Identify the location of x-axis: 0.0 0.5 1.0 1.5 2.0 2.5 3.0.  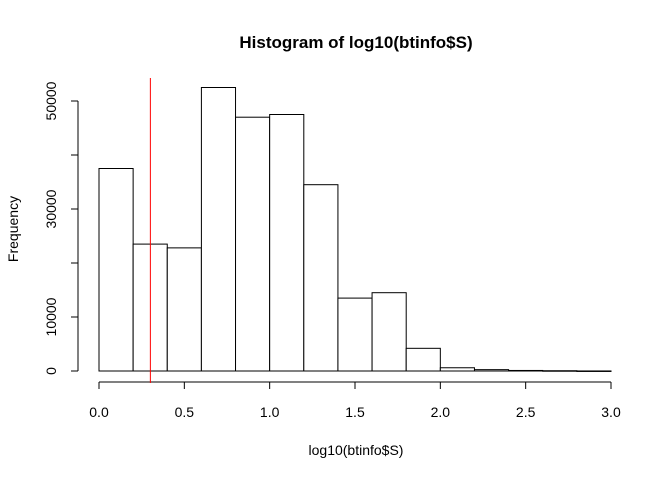
(355, 400).